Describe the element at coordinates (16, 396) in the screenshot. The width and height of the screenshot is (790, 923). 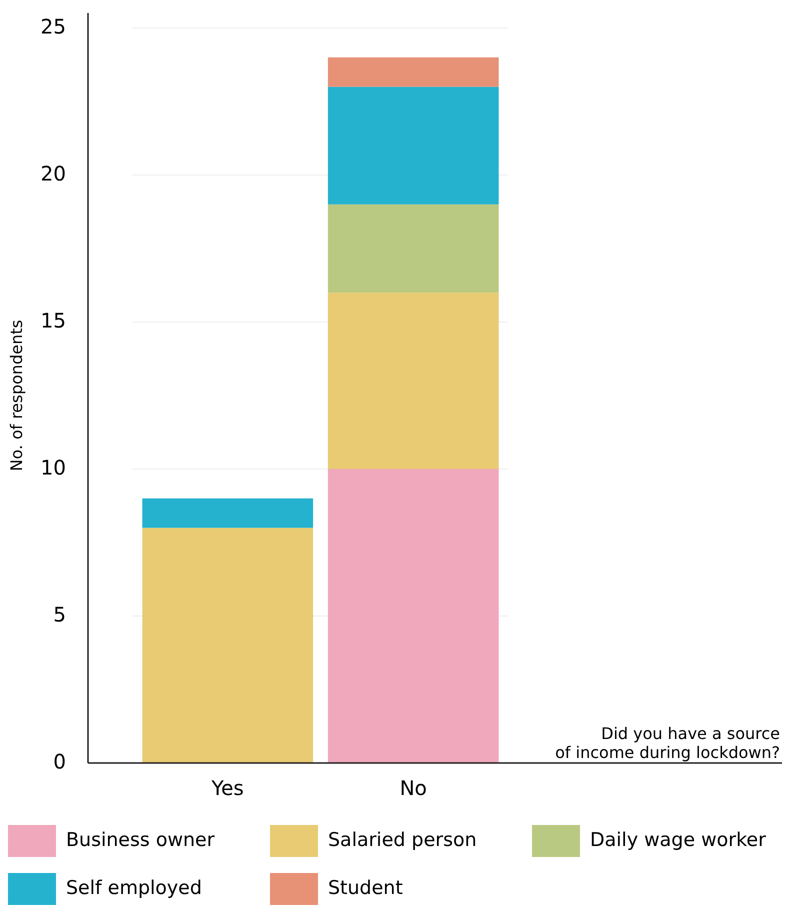
I see `y-axis-title: No. of respondents` at that location.